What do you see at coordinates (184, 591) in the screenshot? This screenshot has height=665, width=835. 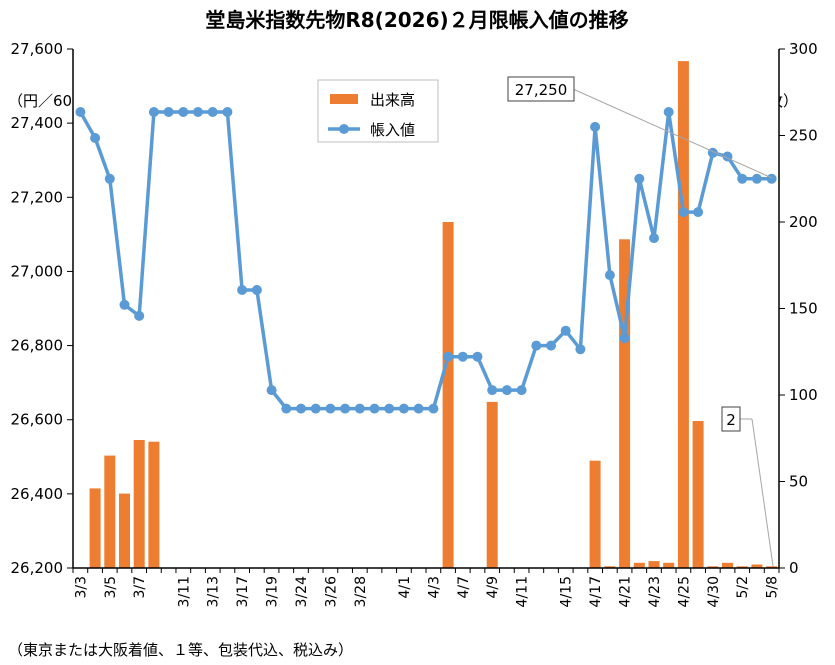 I see `x-tick-label: 3/11` at bounding box center [184, 591].